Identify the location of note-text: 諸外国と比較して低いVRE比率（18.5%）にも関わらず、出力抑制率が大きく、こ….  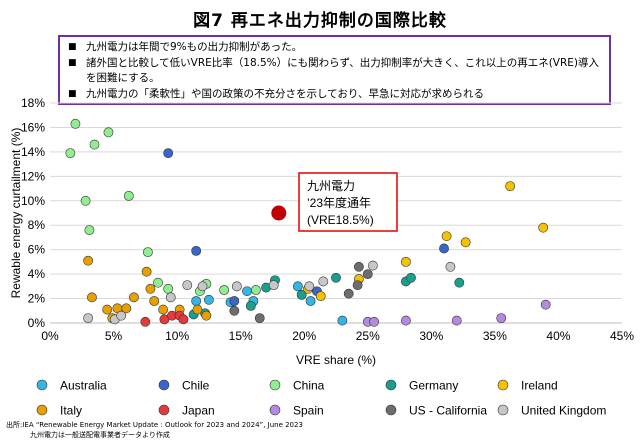
(343, 70).